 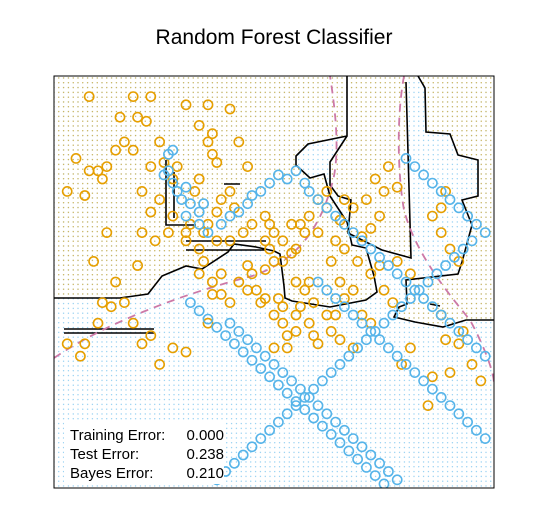 What do you see at coordinates (205, 435) in the screenshot?
I see `training-error-value: 0.000` at bounding box center [205, 435].